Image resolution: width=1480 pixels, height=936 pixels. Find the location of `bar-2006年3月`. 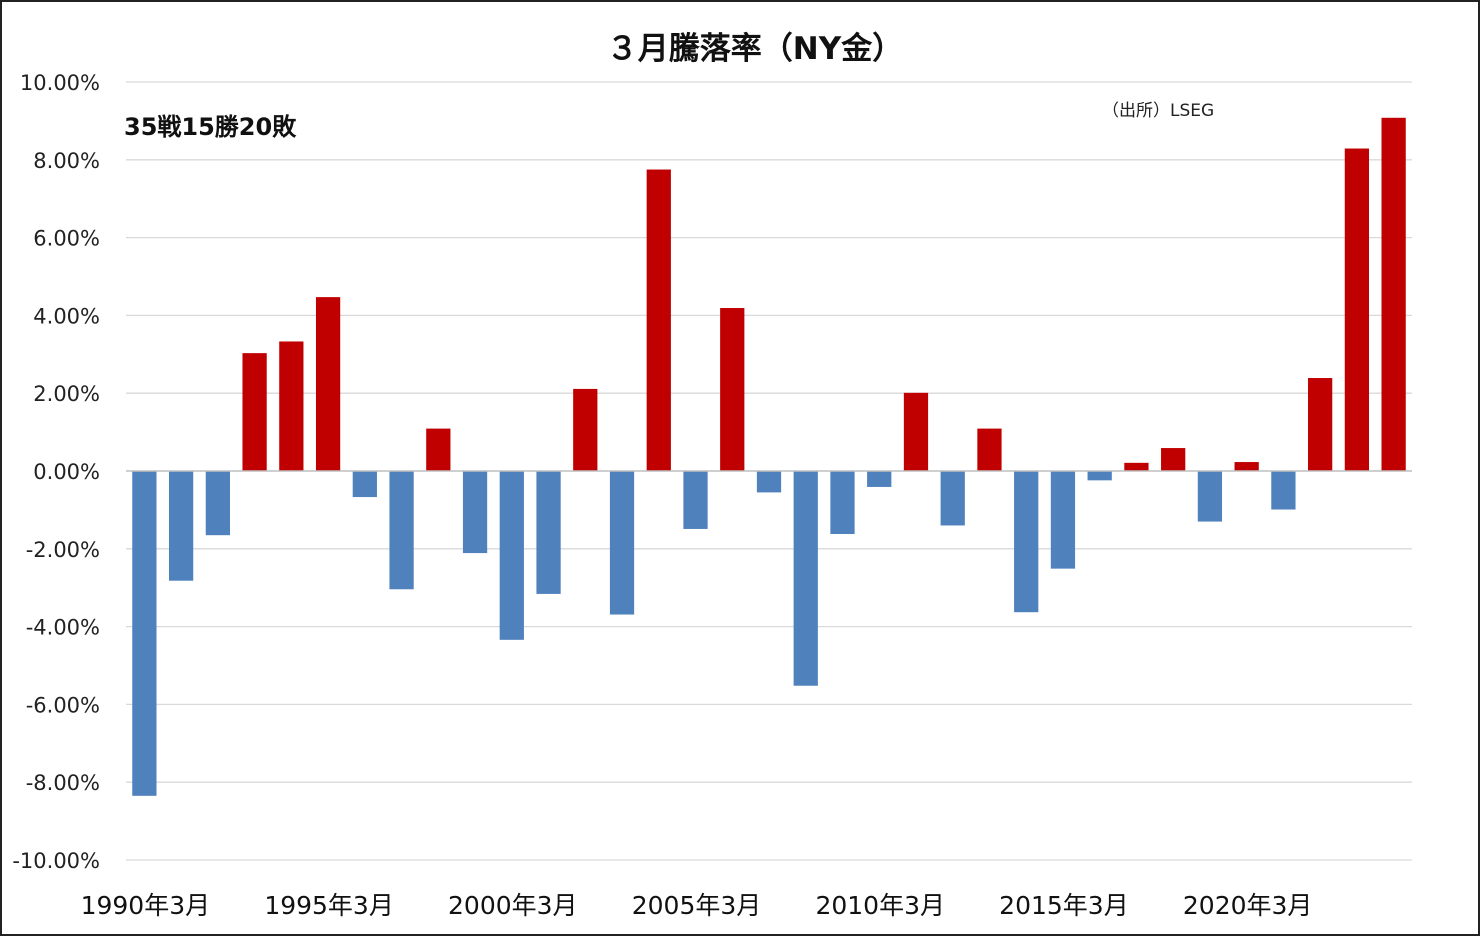

bar-2006年3月 is located at coordinates (732, 389).